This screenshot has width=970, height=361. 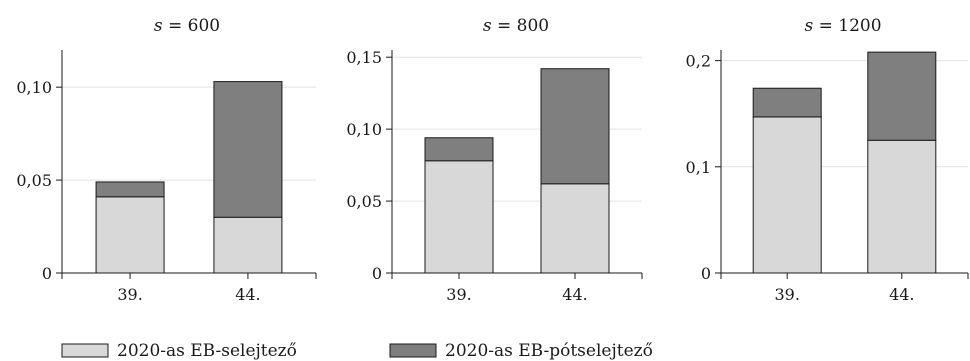 I want to click on y-tick-label-2-3: 0,15, so click(x=364, y=57).